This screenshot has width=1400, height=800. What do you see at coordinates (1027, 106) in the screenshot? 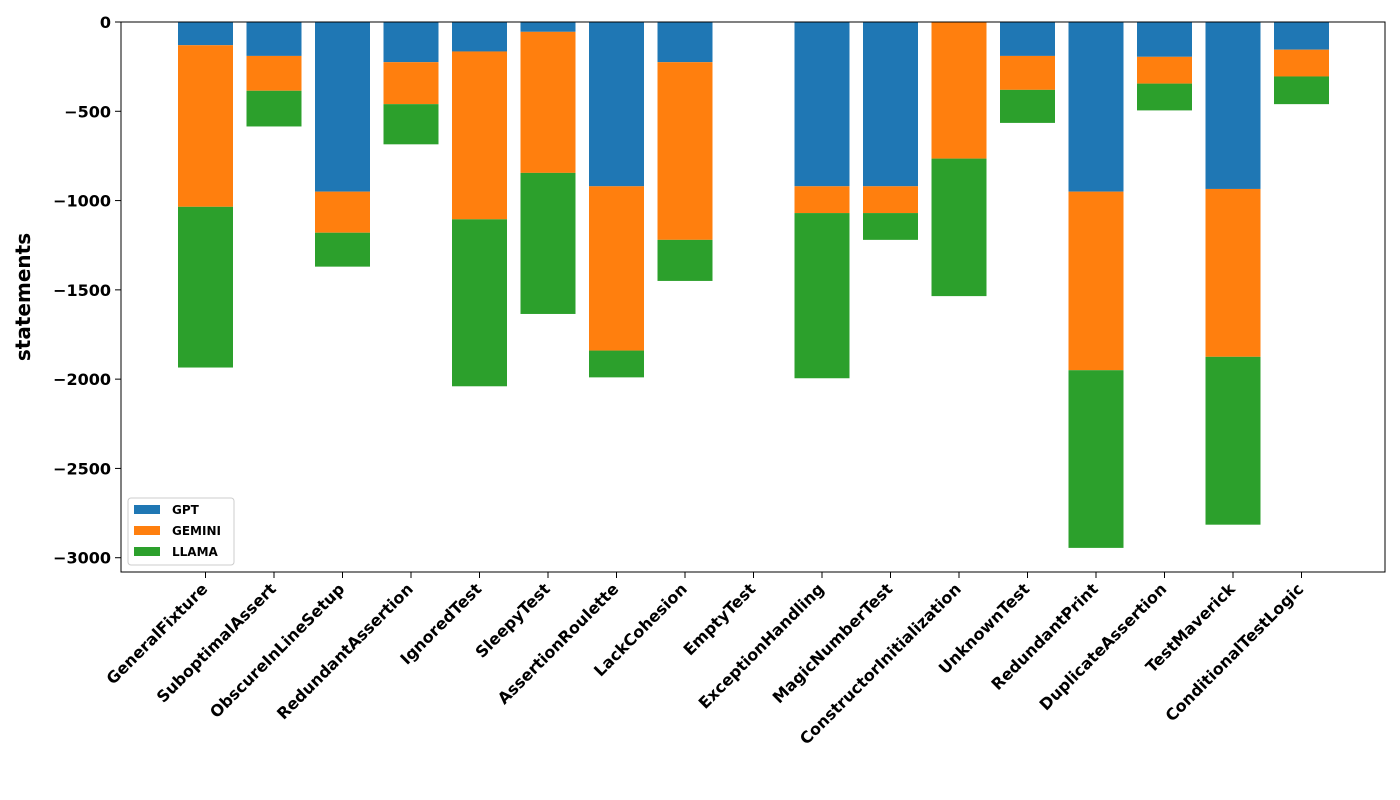
I see `bar-llama-unknowntest` at bounding box center [1027, 106].